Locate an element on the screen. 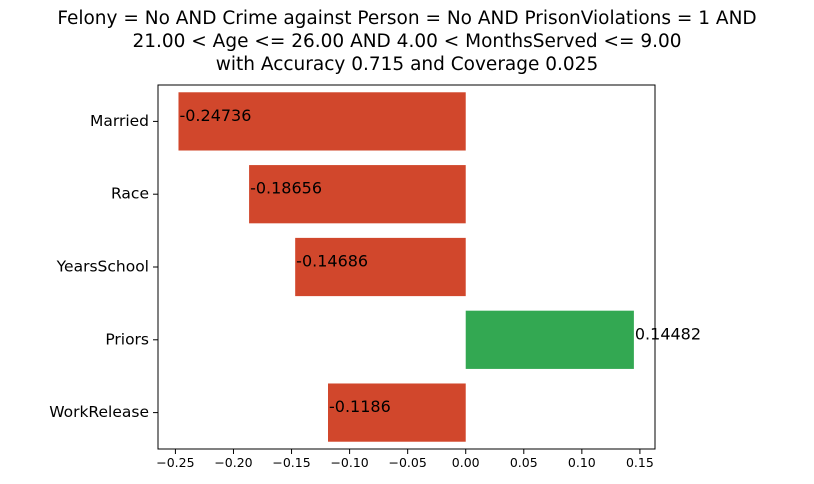 This screenshot has height=484, width=814. x-tick-label: 0.05 is located at coordinates (524, 462).